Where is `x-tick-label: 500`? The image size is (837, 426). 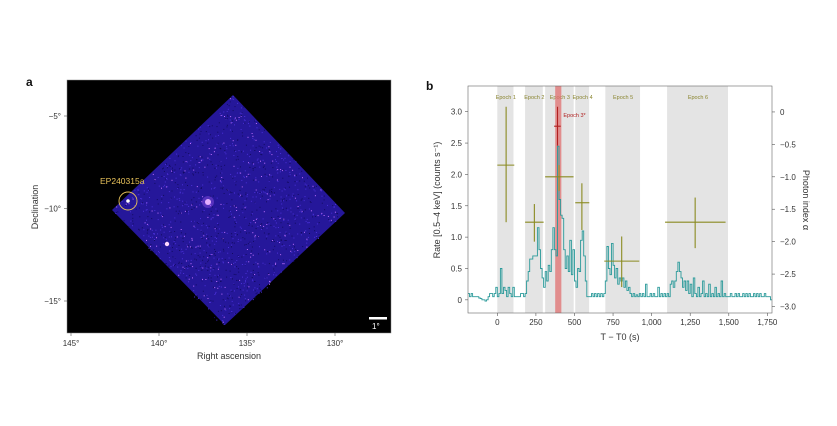
x-tick-label: 500 is located at coordinates (575, 322).